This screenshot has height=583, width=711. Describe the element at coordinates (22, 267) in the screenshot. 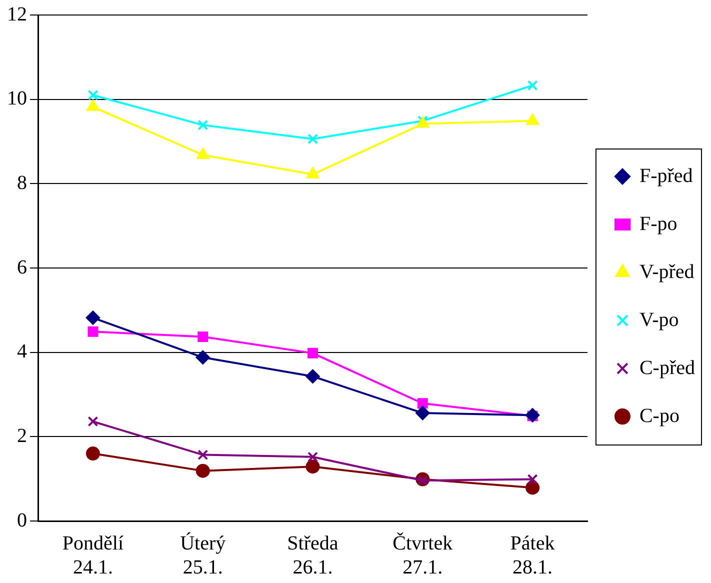

I see `y-tick-label: 6` at that location.